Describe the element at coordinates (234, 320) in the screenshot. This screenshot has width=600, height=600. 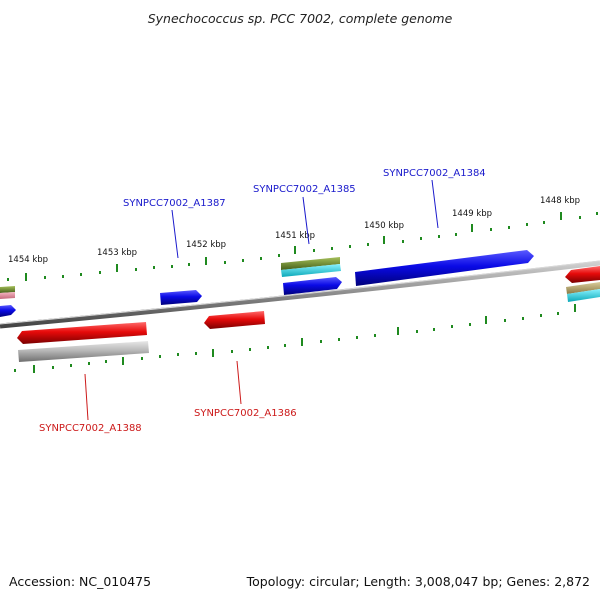
I see `gene-arrow-a1386` at that location.